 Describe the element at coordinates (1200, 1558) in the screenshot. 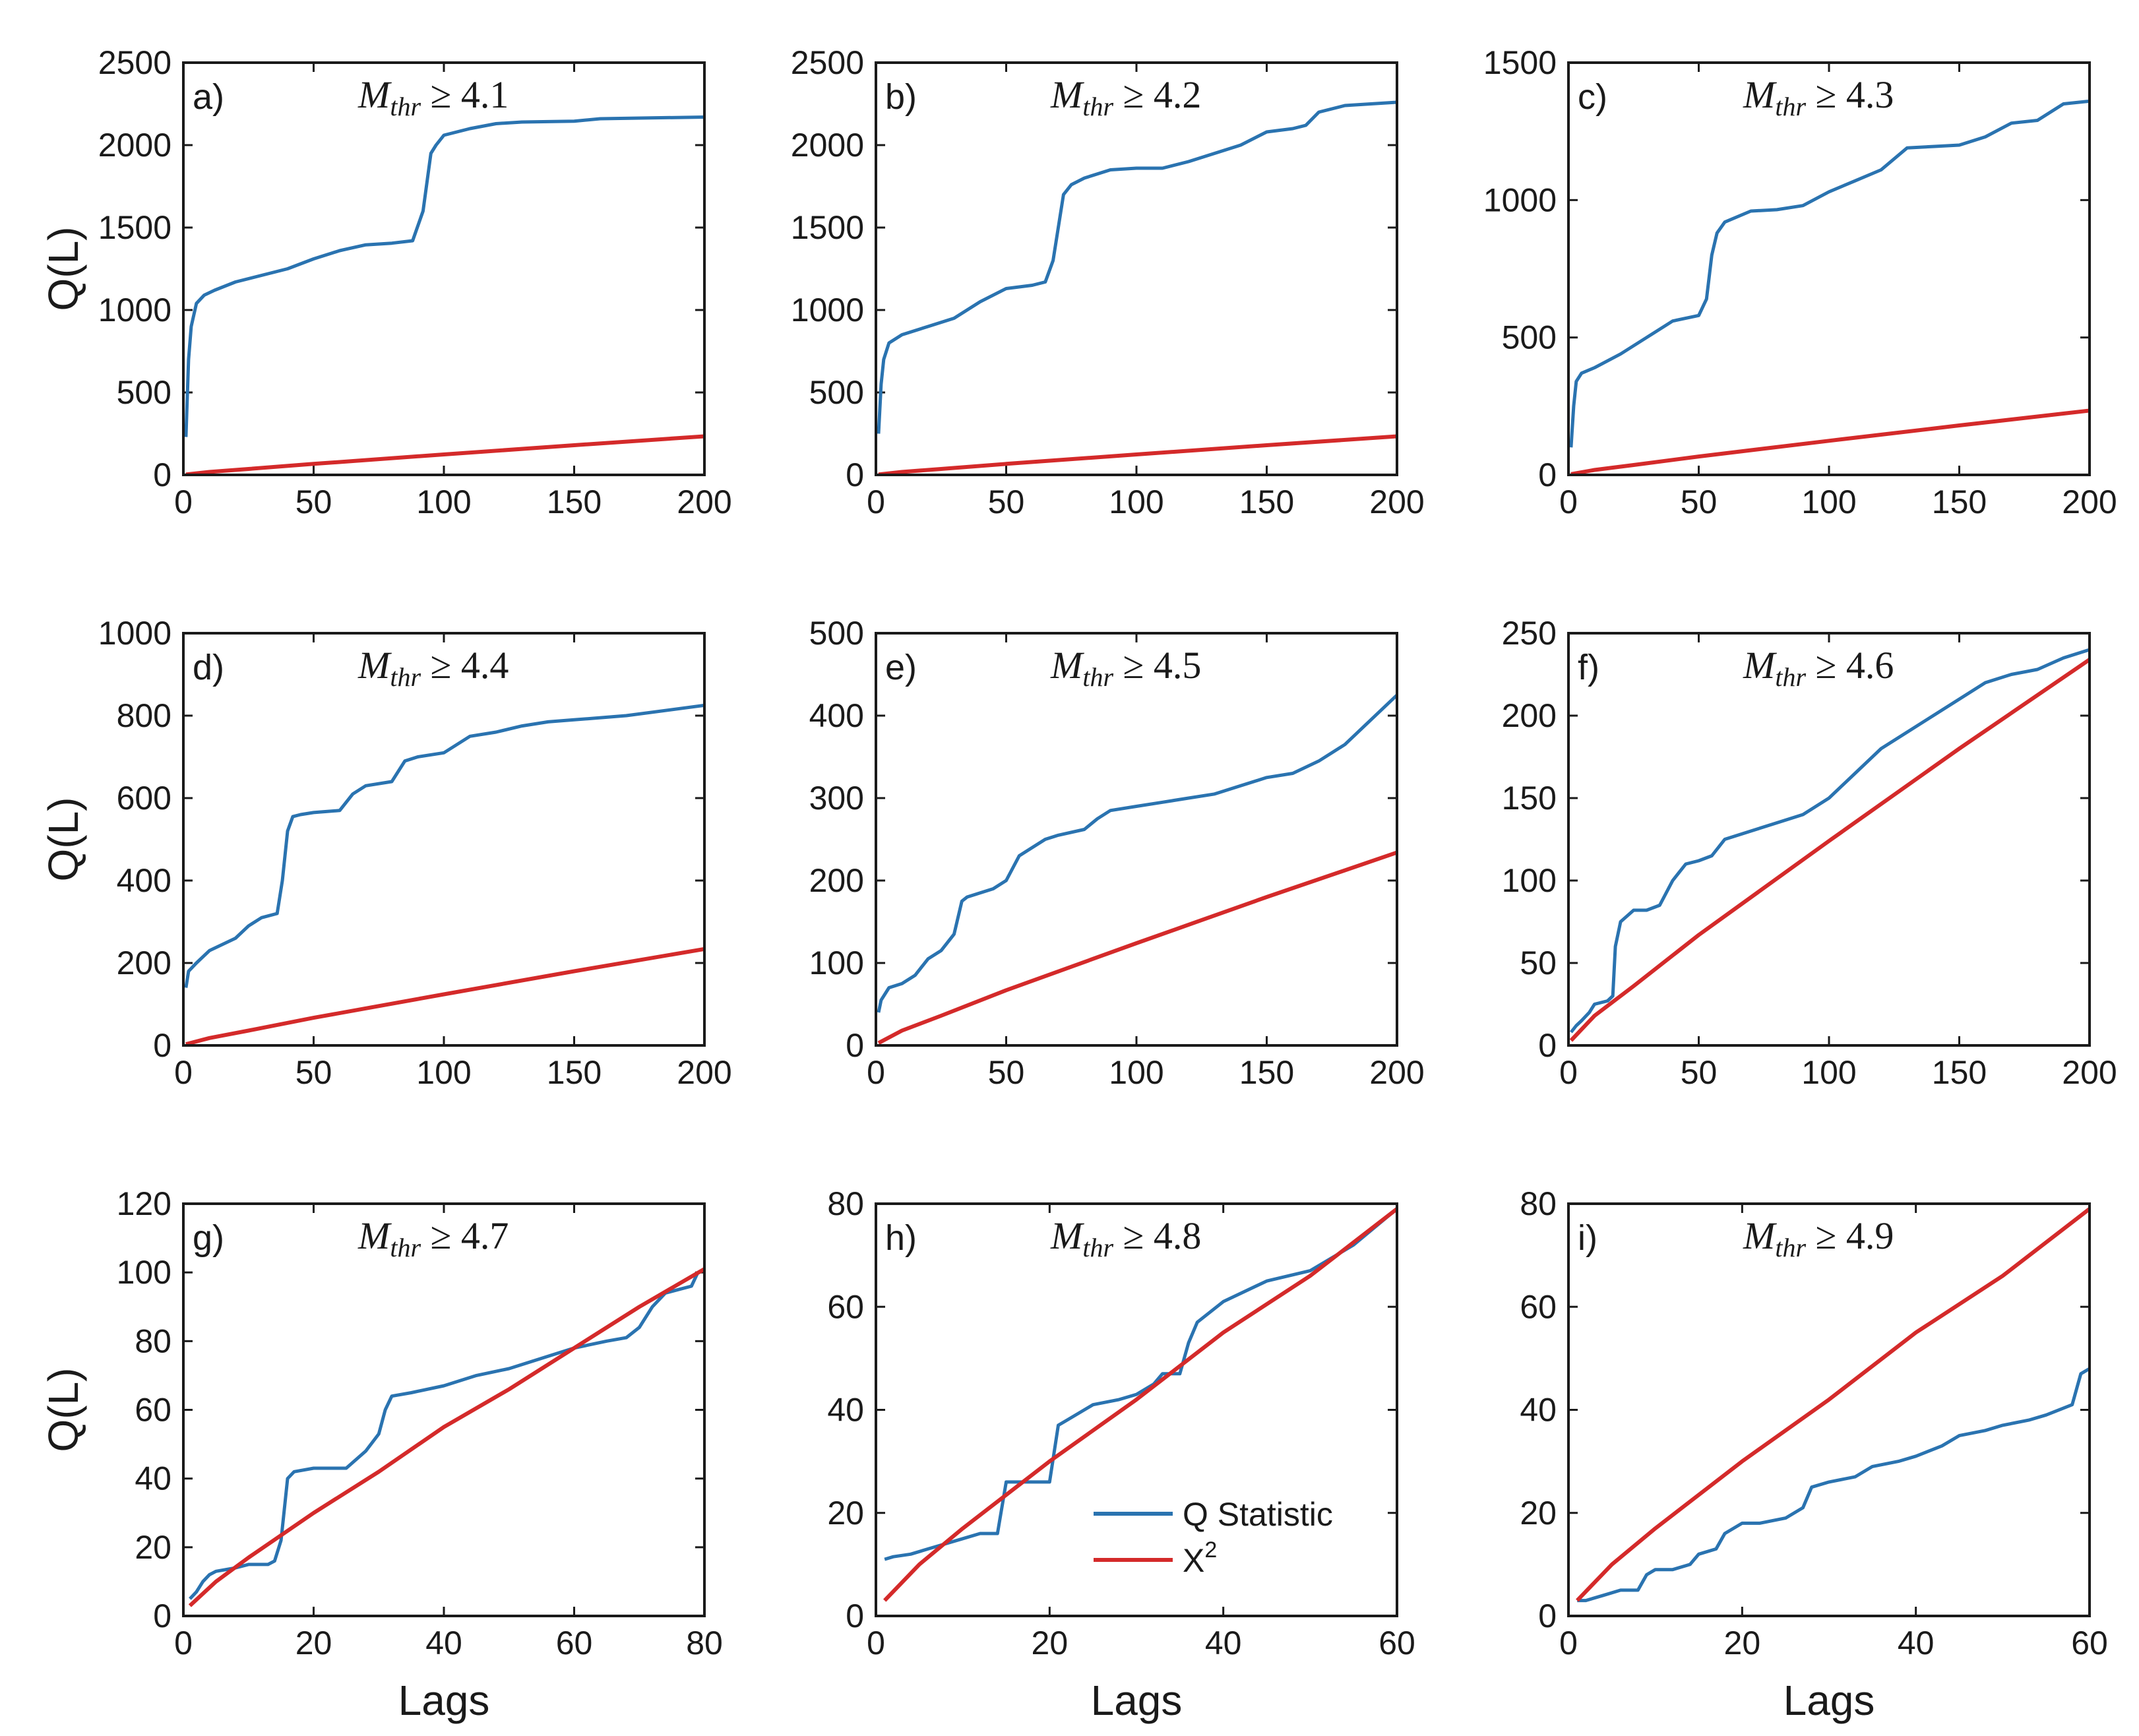

I see `legend-chi-label: X2` at that location.